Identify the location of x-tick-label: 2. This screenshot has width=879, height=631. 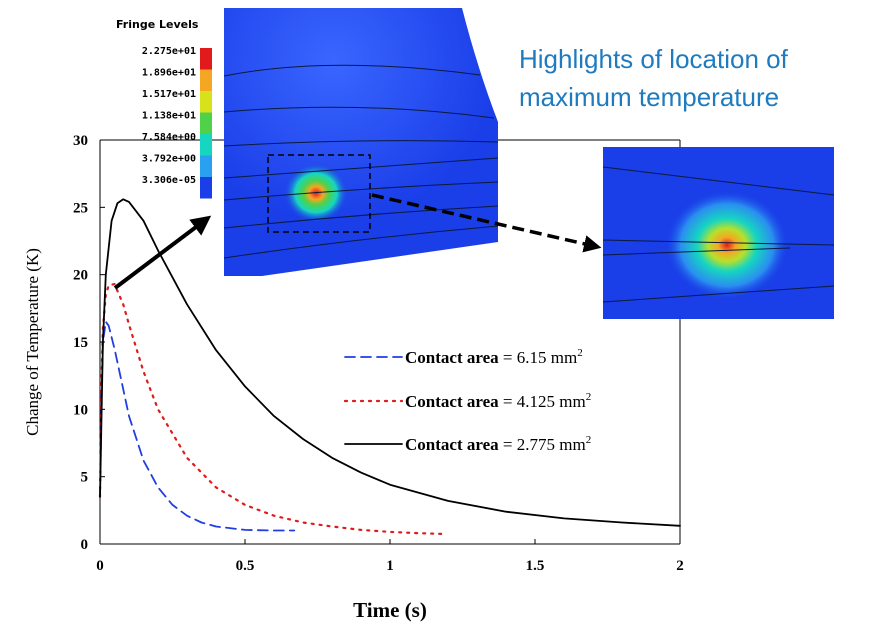
(680, 566).